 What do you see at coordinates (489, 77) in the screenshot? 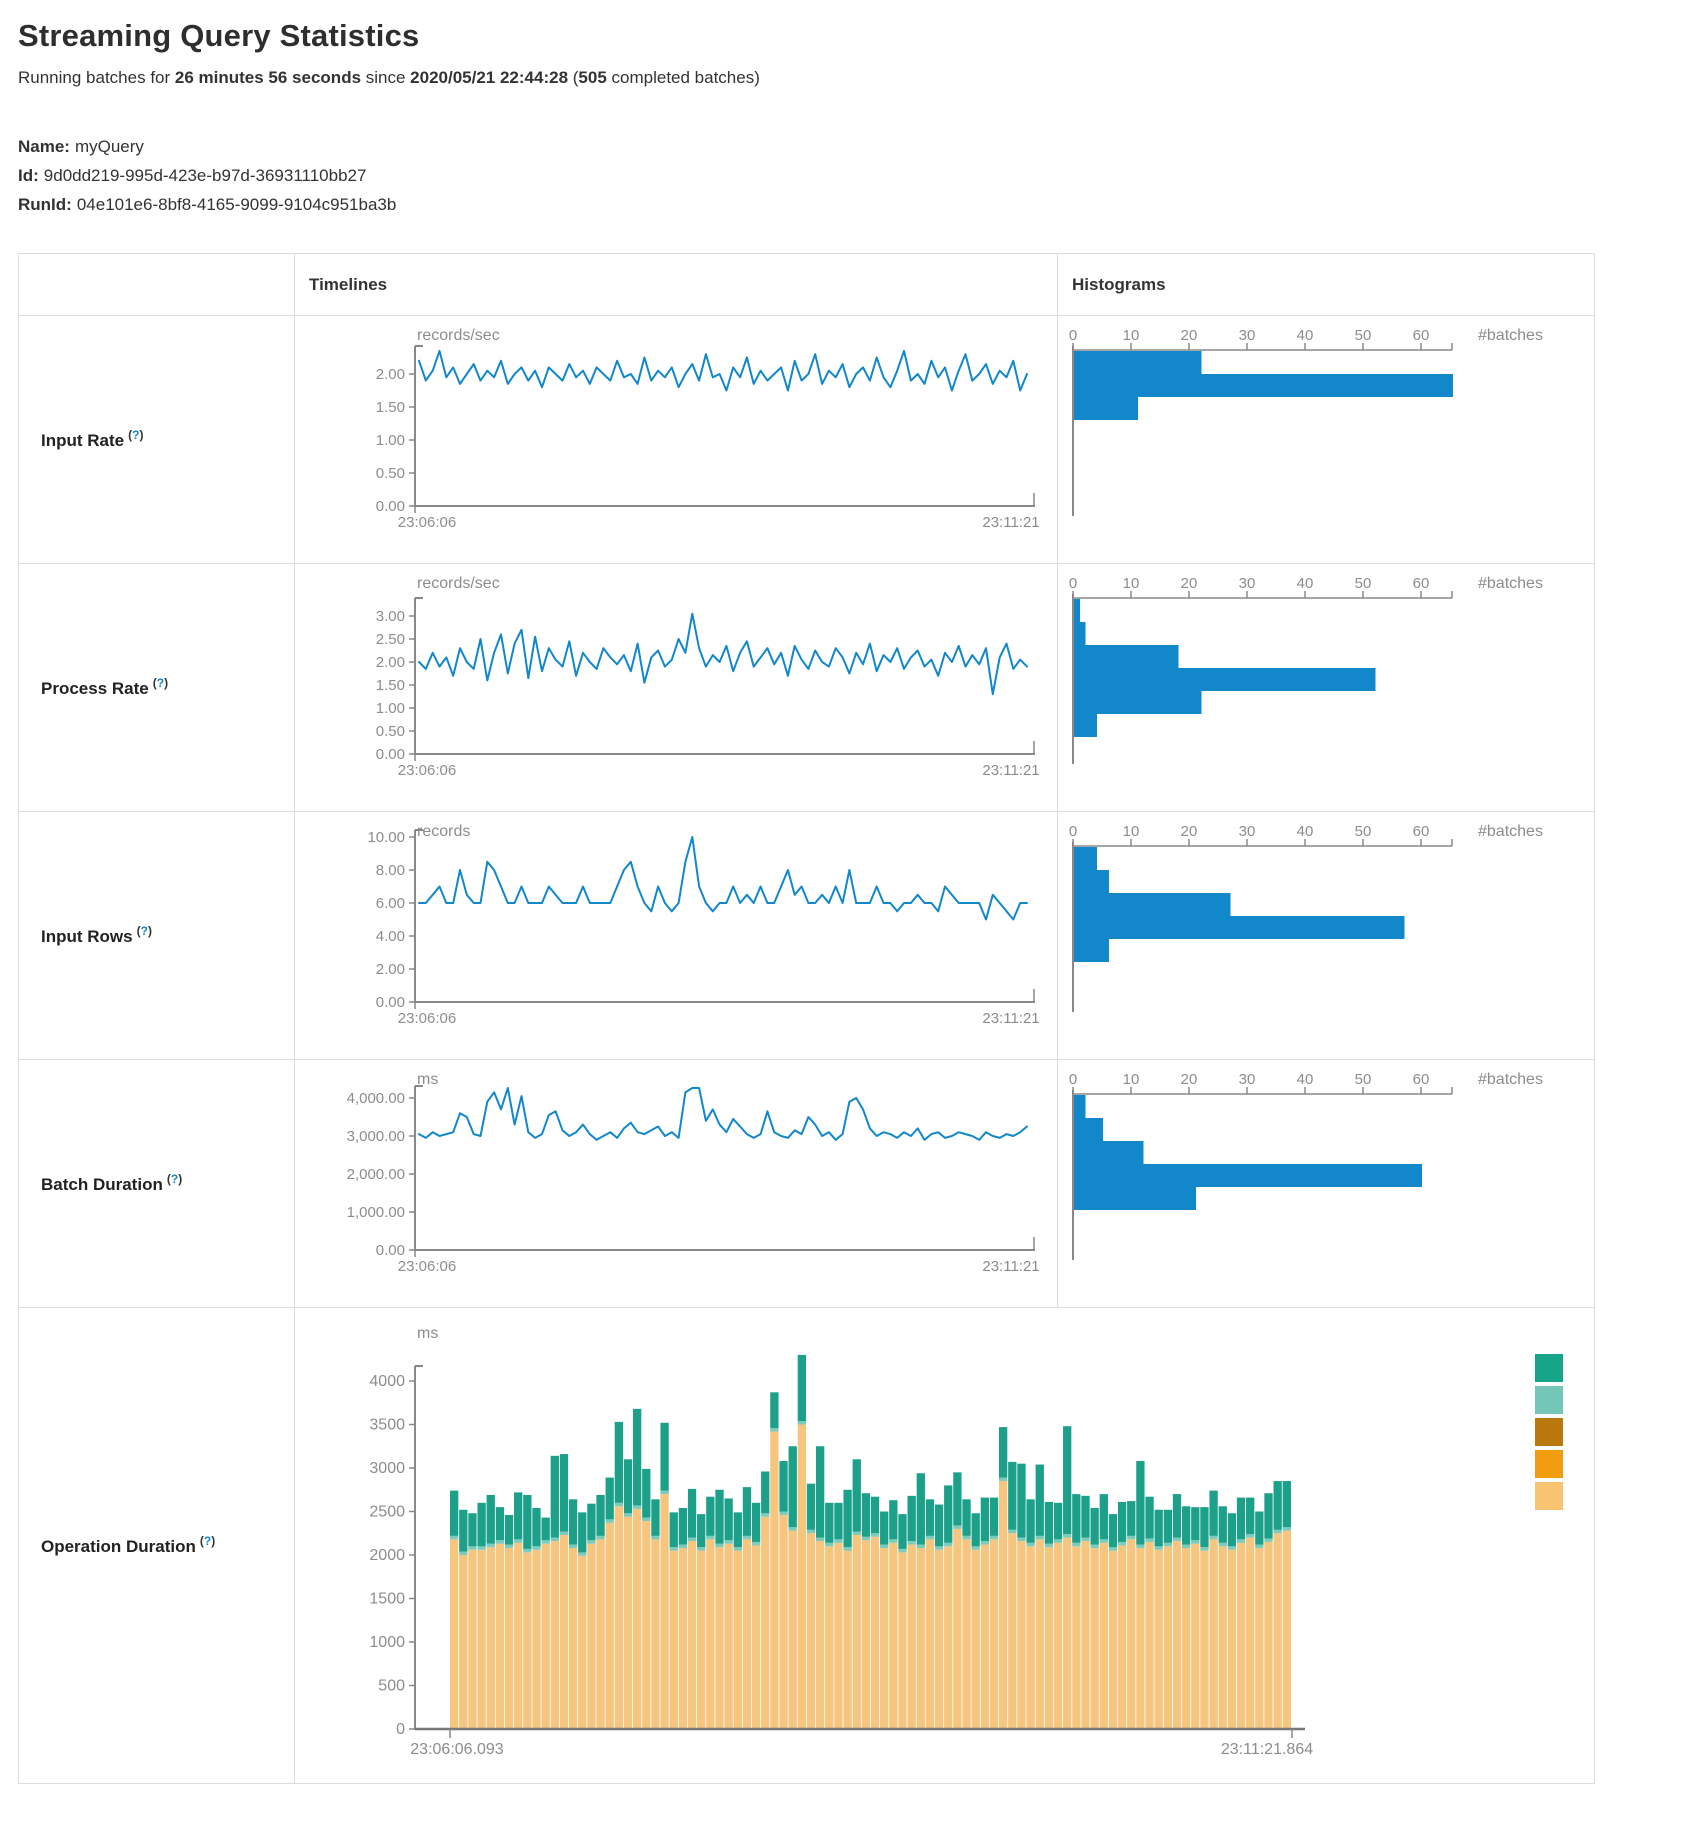
I see `start-timestamp: 2020/05/21 22:44:28` at bounding box center [489, 77].